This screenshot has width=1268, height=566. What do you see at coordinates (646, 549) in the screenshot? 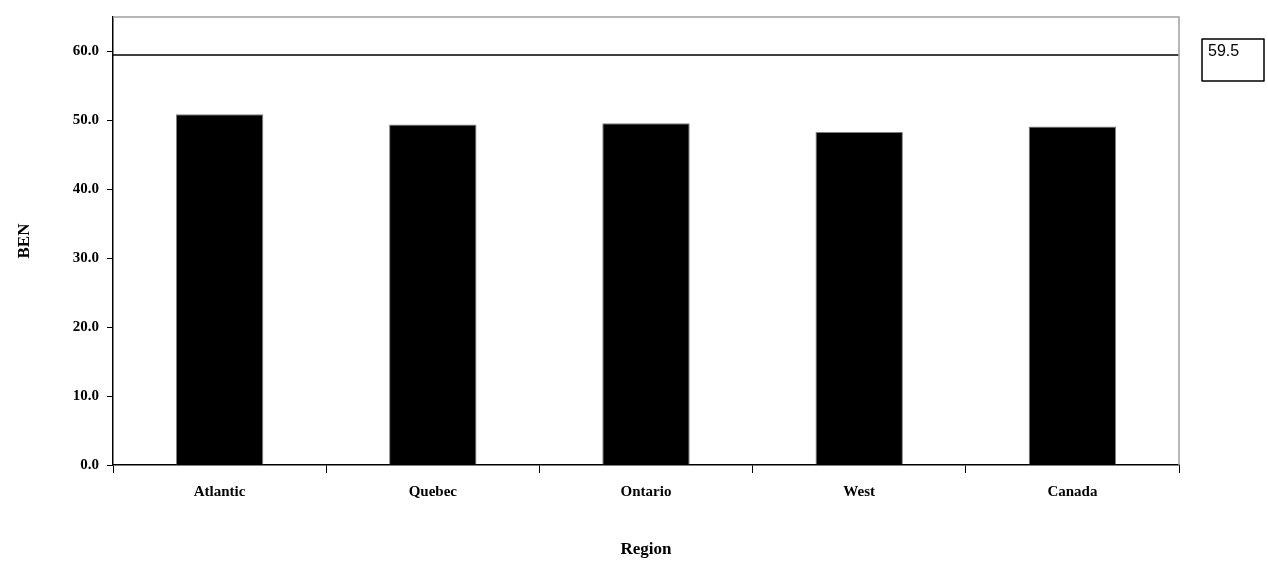
I see `x-axis-title: Region` at bounding box center [646, 549].